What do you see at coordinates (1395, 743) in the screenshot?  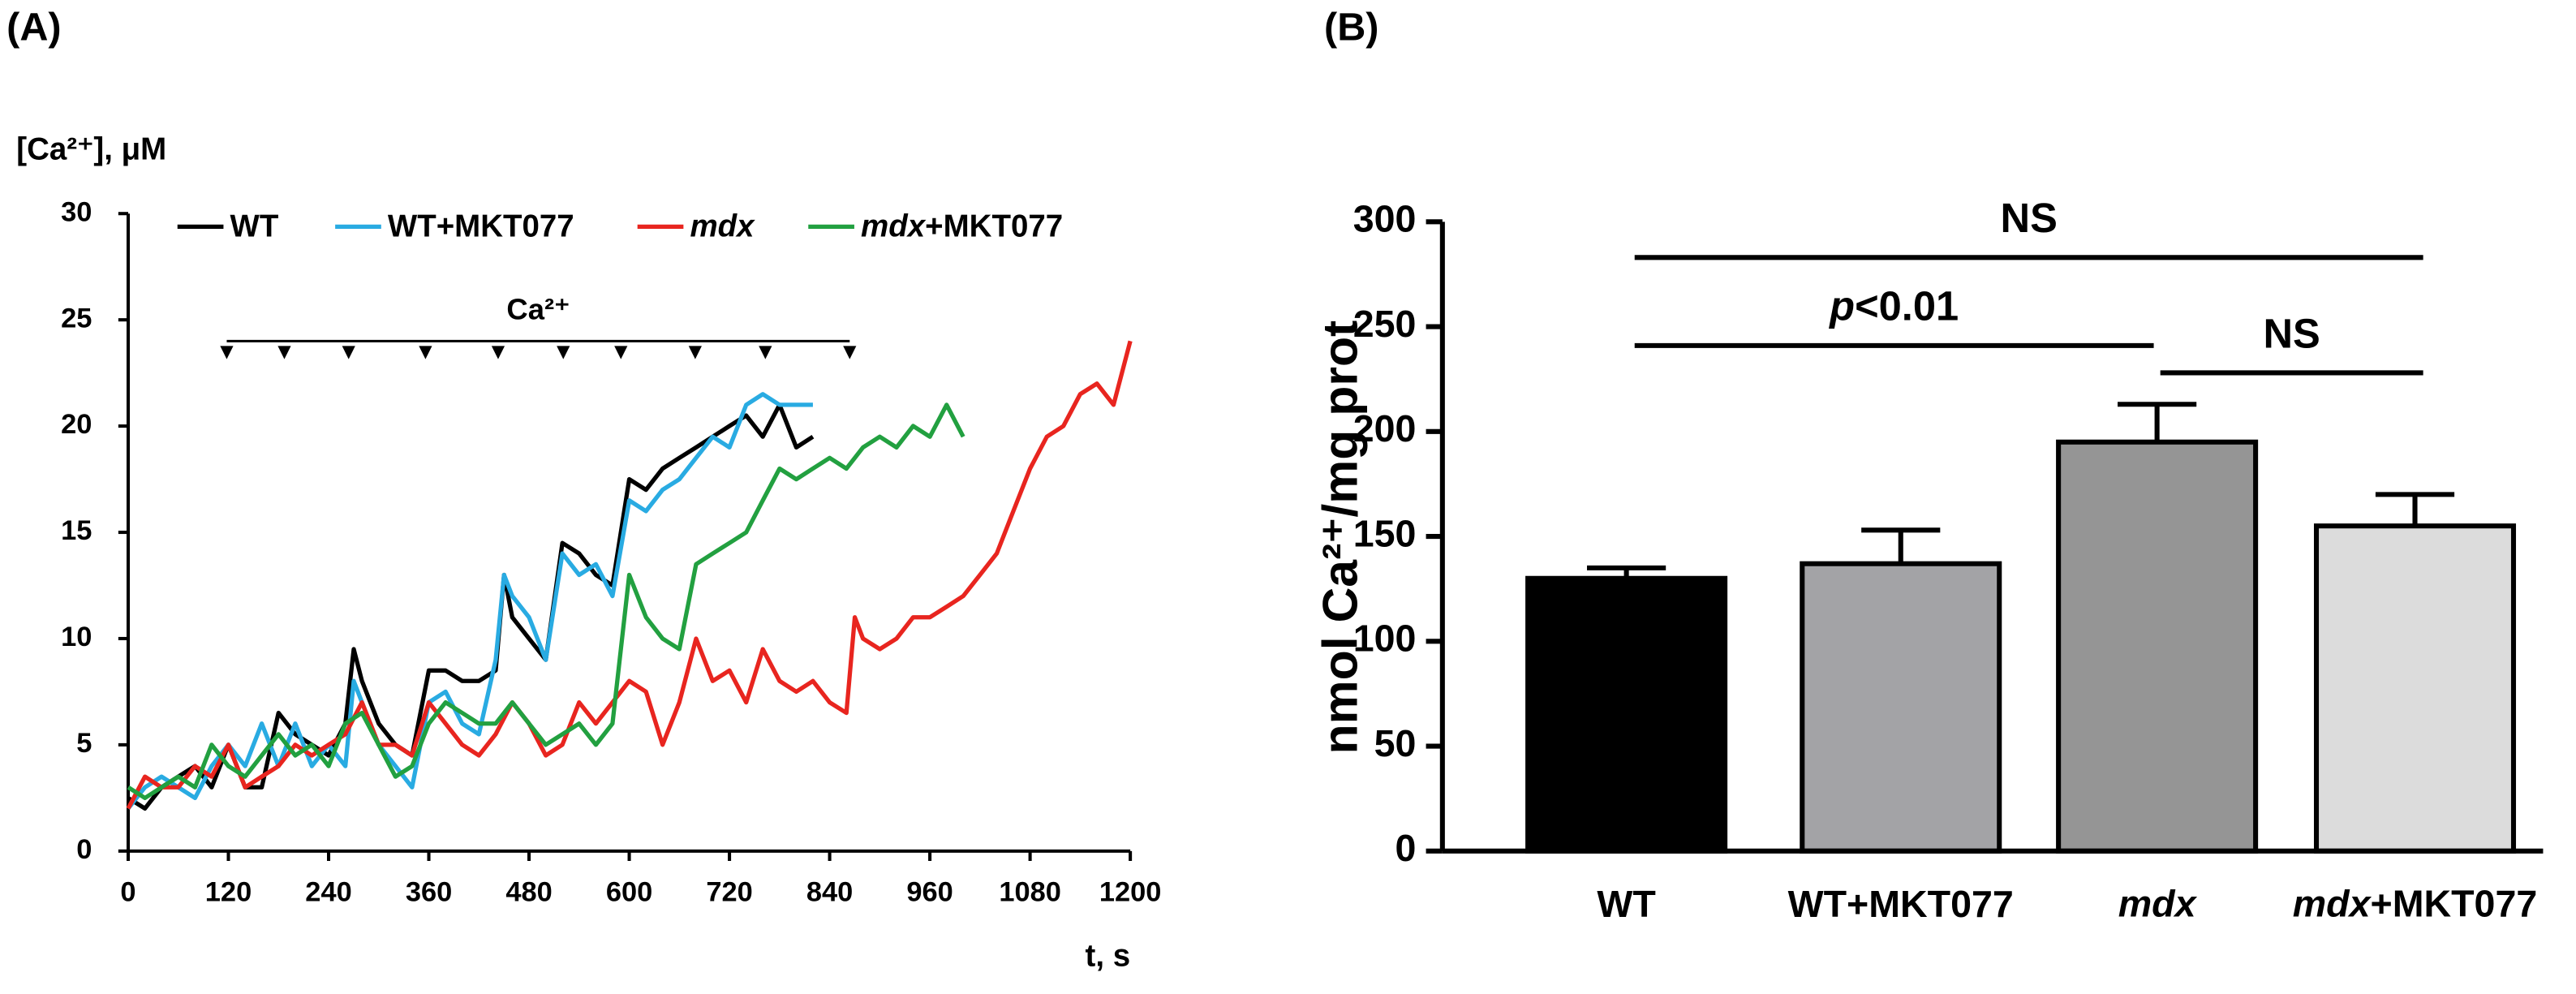 I see `y-tick-label: 50` at bounding box center [1395, 743].